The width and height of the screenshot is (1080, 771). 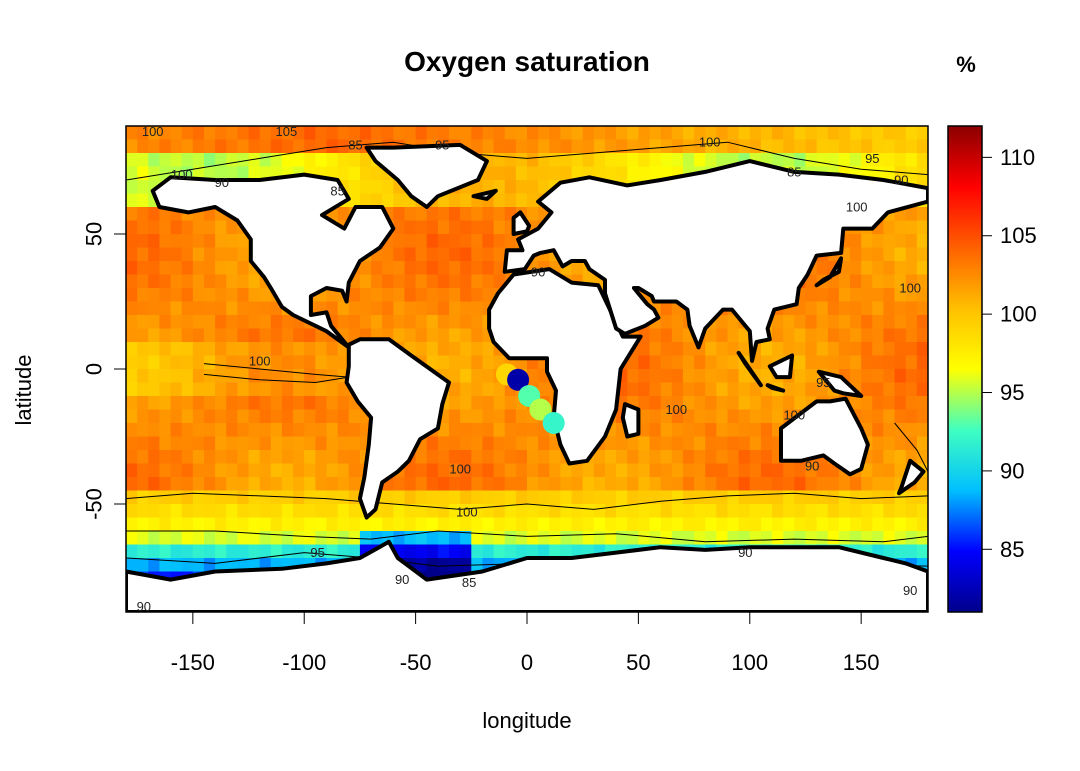 I want to click on contour-label: 95, so click(x=872, y=158).